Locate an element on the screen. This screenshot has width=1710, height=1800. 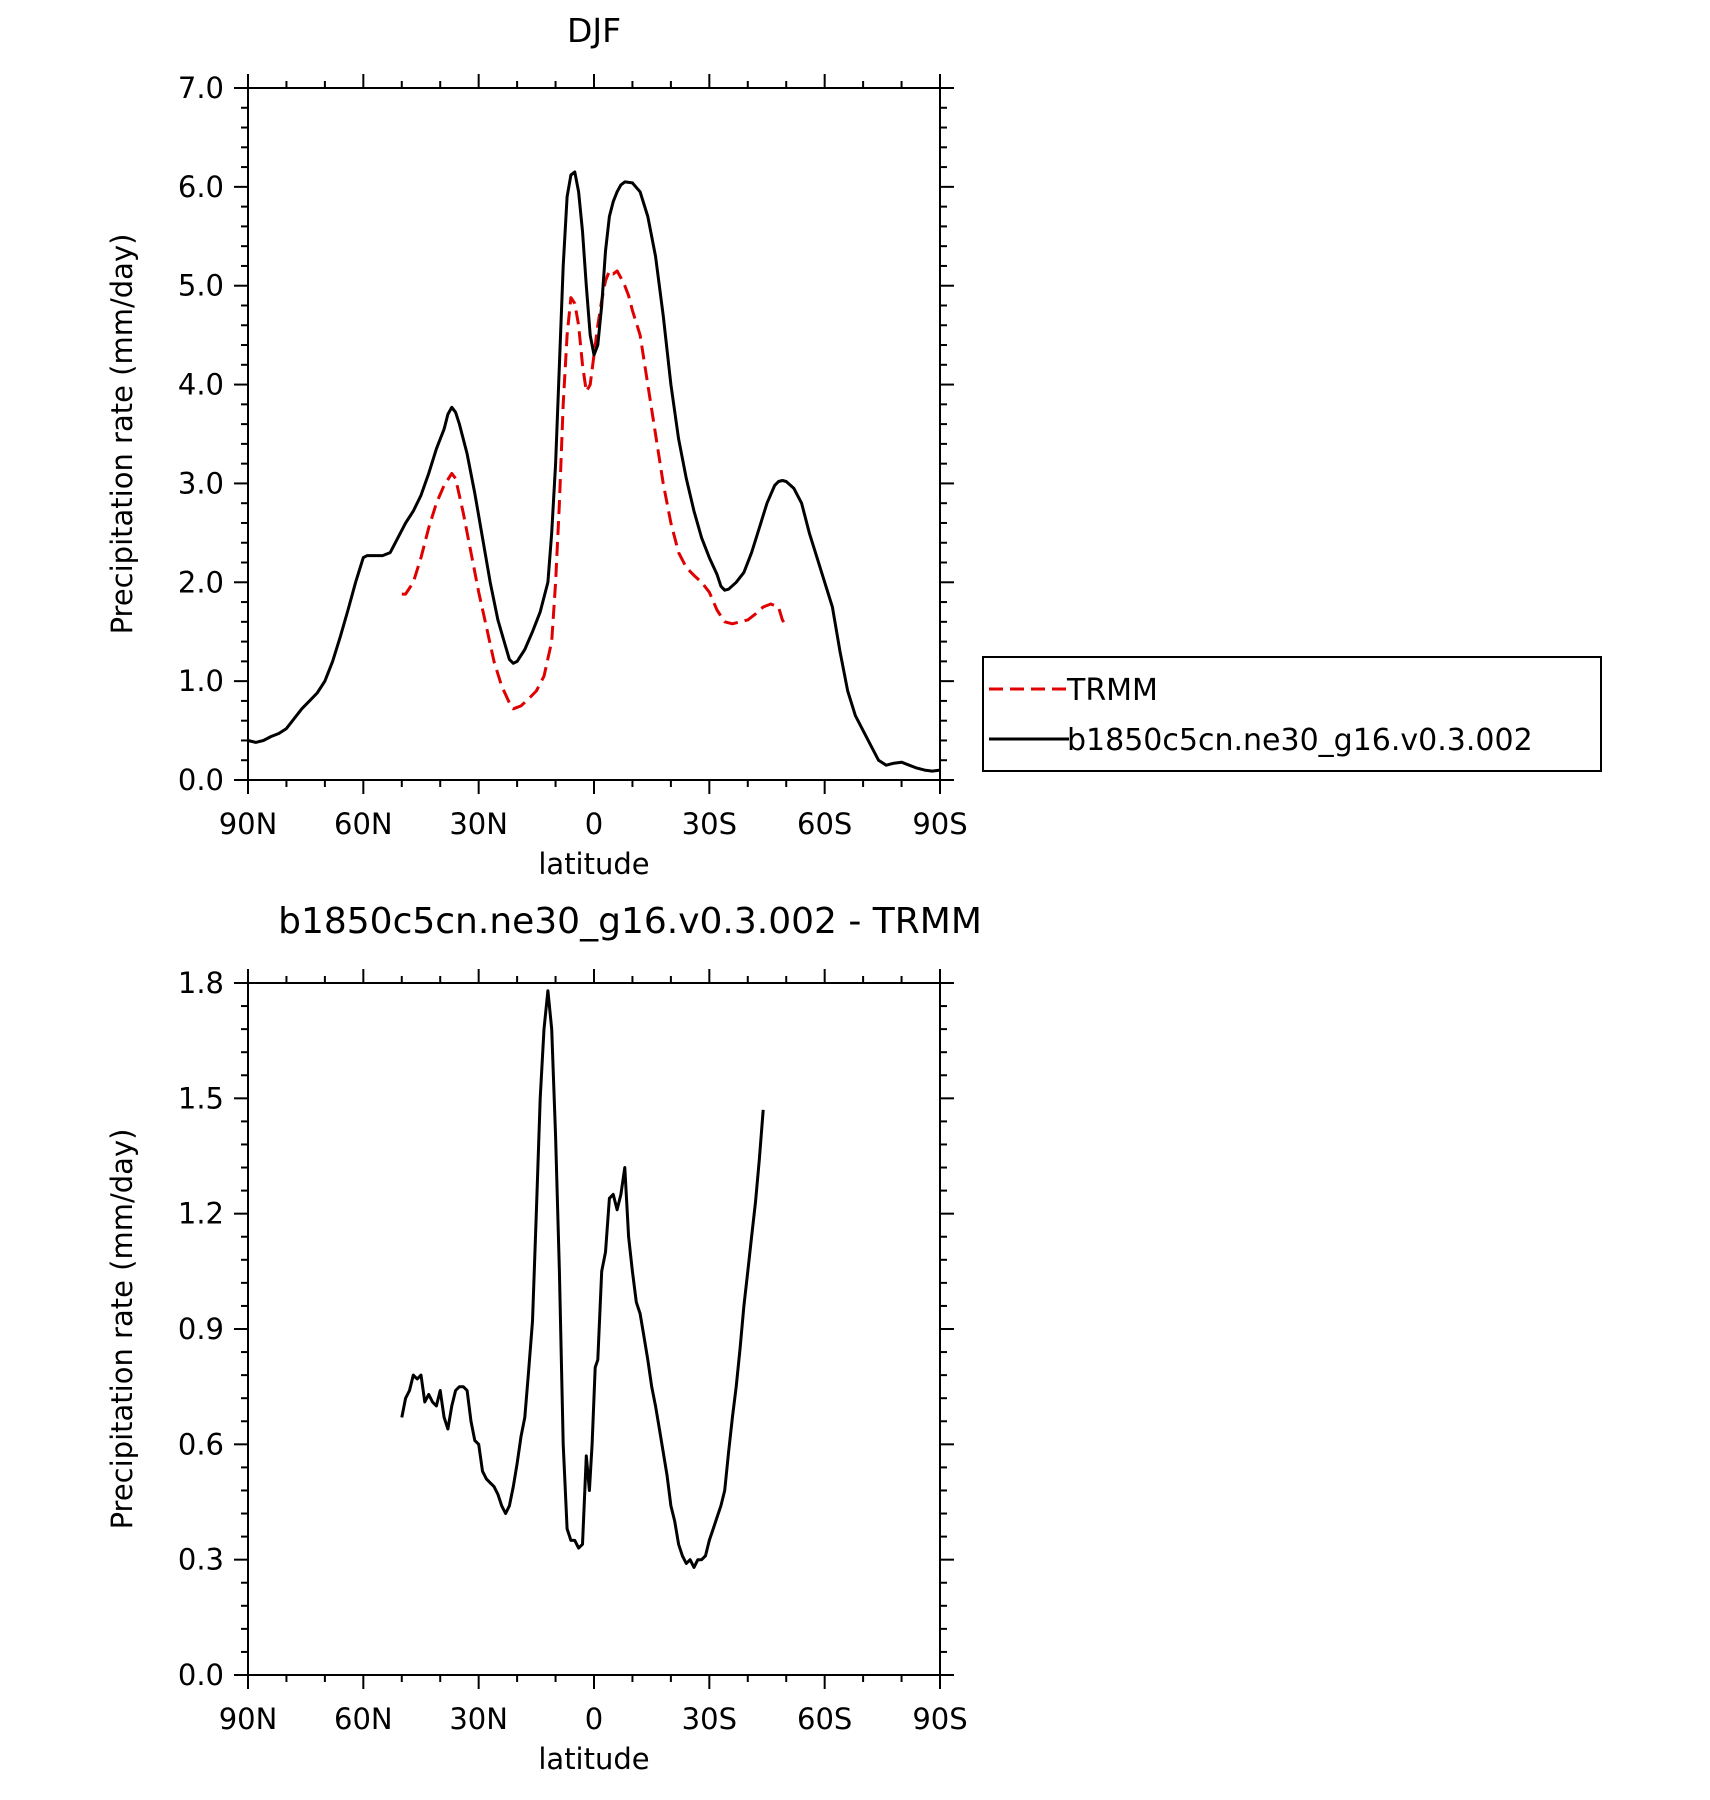
y-tick-label: 1.0 is located at coordinates (201, 681).